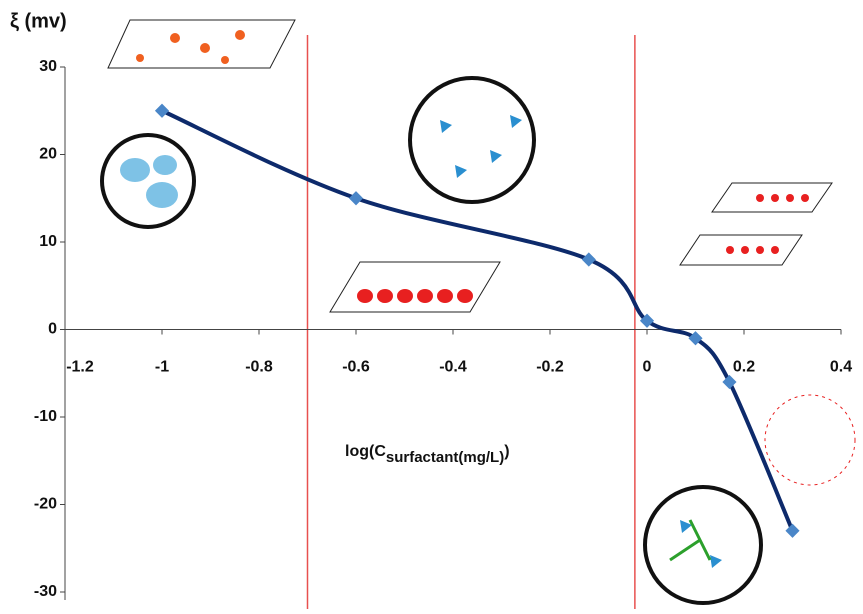 This screenshot has height=614, width=863. What do you see at coordinates (841, 367) in the screenshot?
I see `x-tick-label: 0.4` at bounding box center [841, 367].